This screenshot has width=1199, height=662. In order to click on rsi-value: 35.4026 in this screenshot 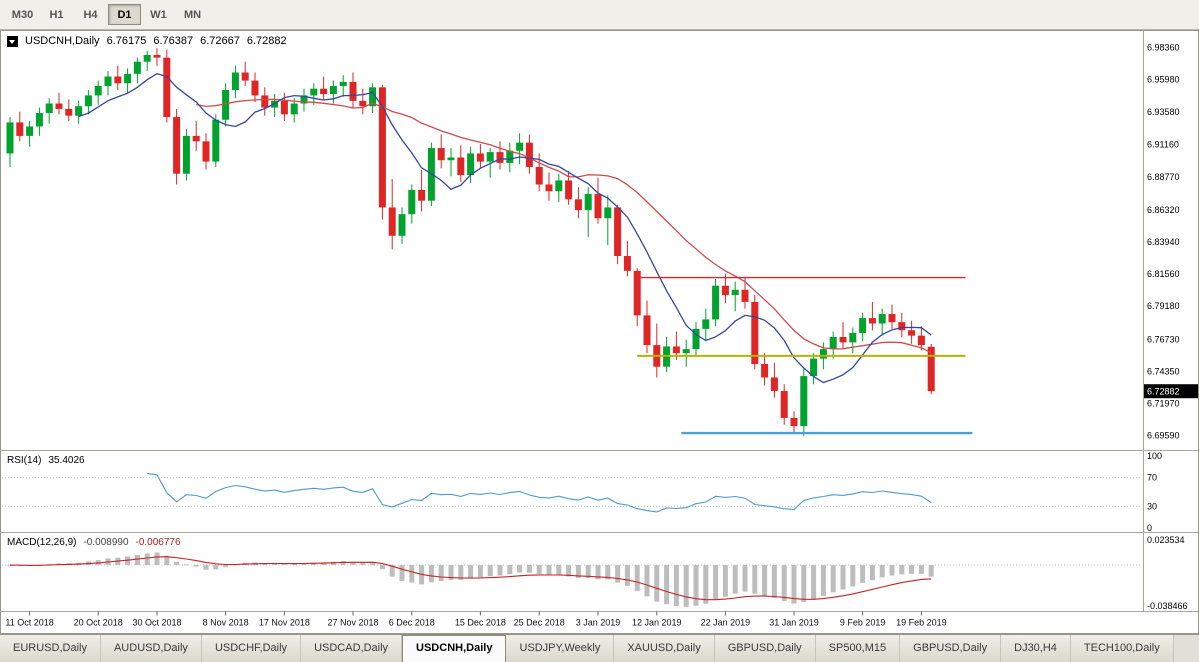, I will do `click(66, 460)`.